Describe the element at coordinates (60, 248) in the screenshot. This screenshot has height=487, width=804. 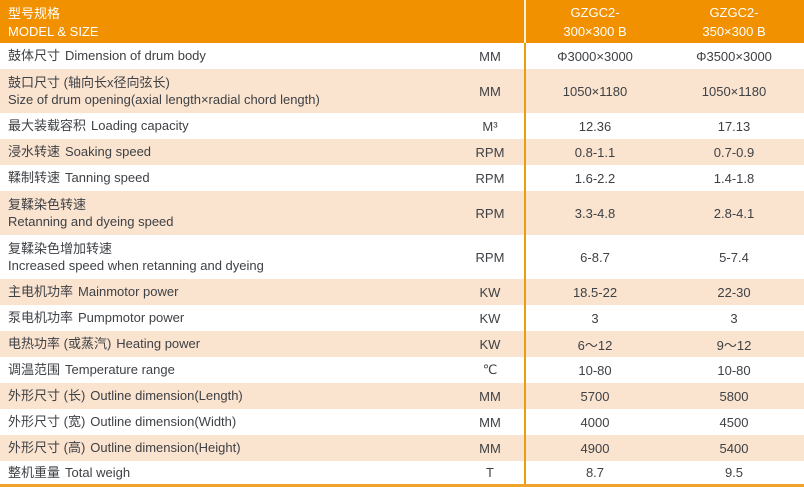
I see `spec-label-zh: 复鞣染色增加转速` at that location.